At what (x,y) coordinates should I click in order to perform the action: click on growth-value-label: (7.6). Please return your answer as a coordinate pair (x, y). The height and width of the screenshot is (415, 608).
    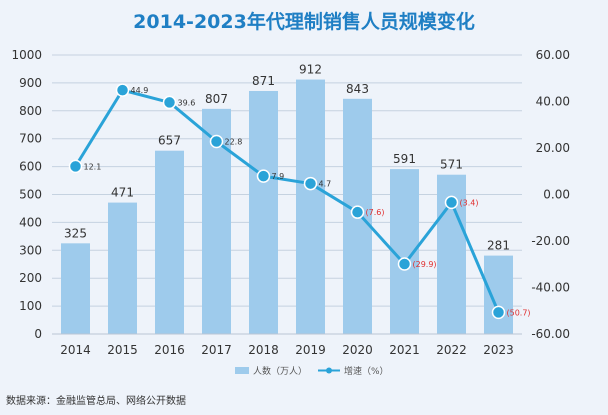
    Looking at the image, I should click on (375, 212).